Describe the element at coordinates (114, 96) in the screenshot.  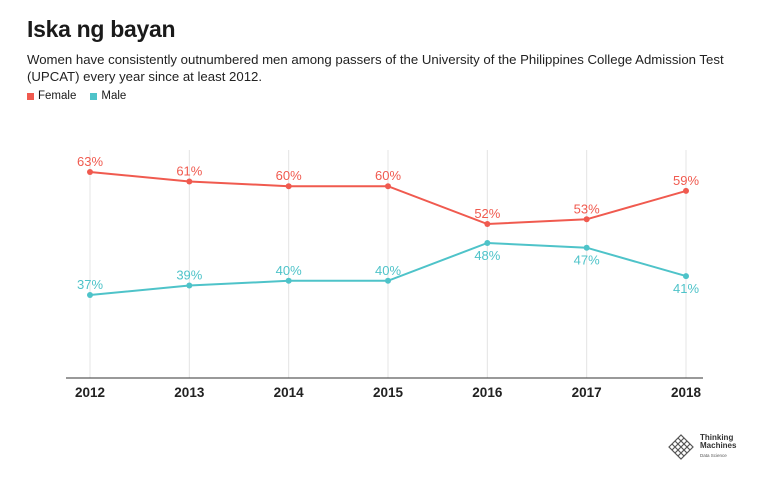
I see `legend-label-male: Male` at that location.